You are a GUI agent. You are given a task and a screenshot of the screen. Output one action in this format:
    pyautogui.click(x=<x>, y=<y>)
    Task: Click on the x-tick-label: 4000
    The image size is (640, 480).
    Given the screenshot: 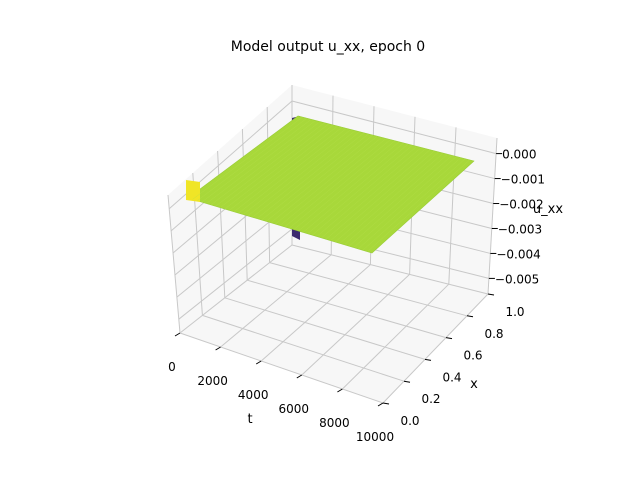 What is the action you would take?
    pyautogui.click(x=253, y=395)
    